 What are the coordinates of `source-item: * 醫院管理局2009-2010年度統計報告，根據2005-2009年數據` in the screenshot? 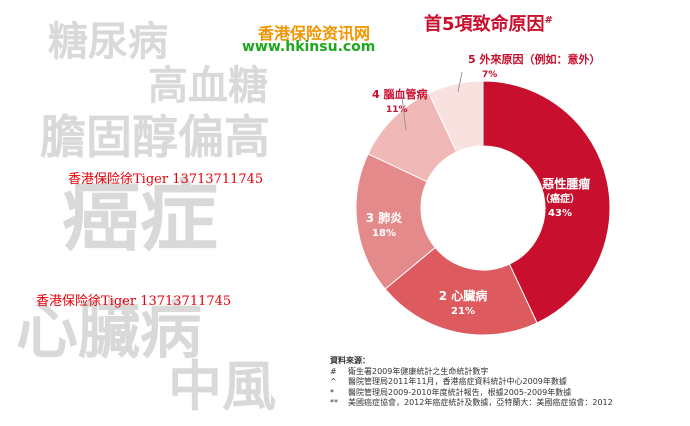 It's located at (510, 393).